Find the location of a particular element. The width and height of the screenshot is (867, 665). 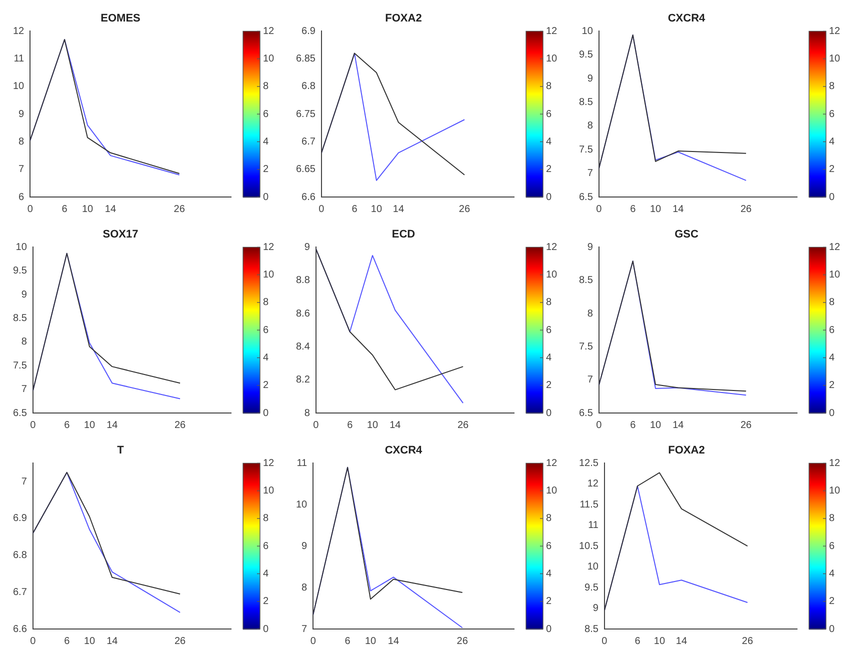

y-tick-label: 8.5 is located at coordinates (591, 629).